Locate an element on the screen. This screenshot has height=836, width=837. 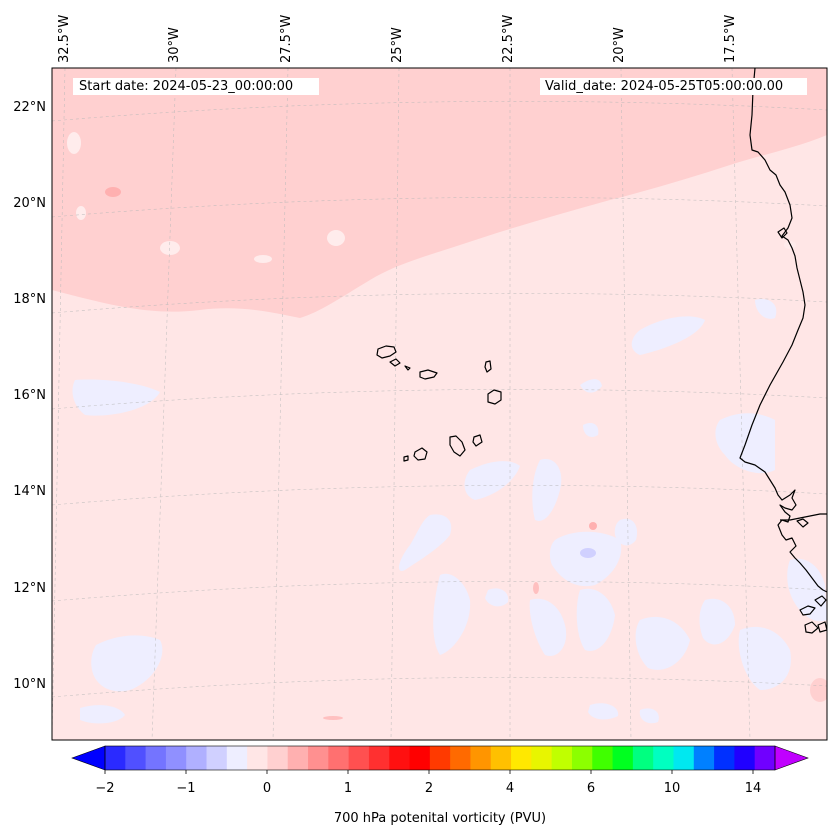
colorbar-tick-label: −1 is located at coordinates (185, 788).